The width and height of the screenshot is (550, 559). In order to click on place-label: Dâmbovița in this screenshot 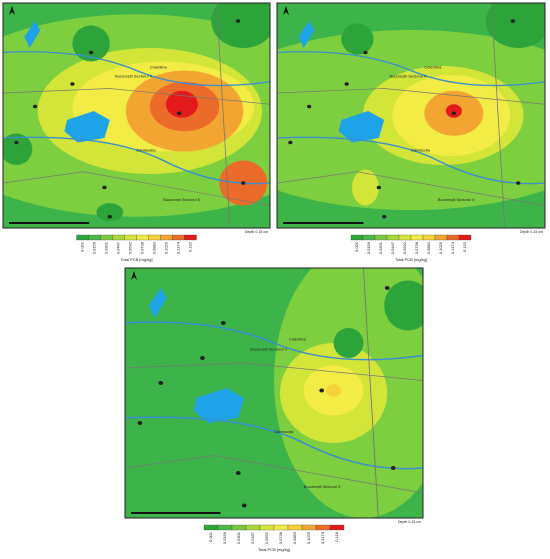, I will do `click(147, 150)`.